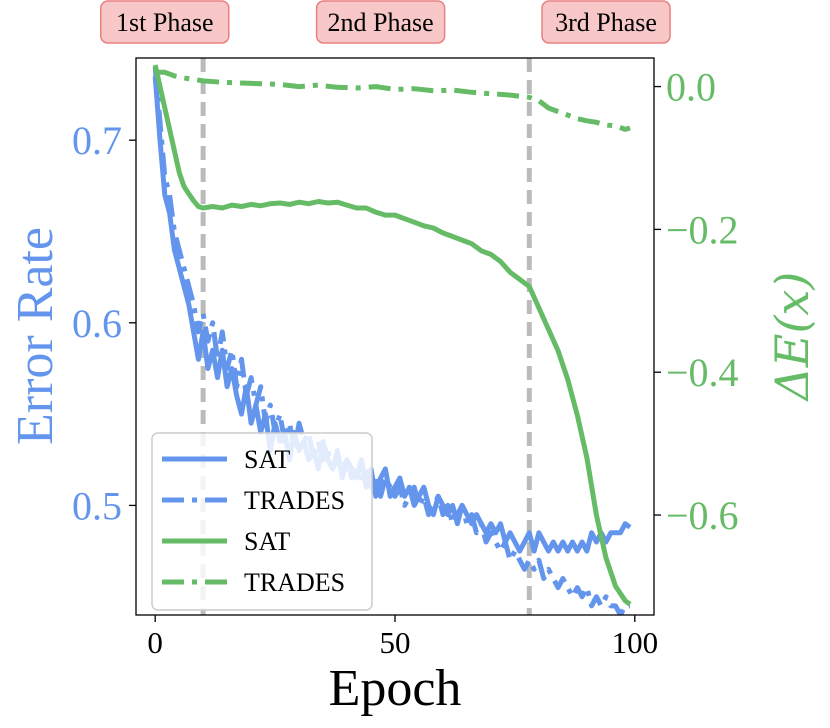 This screenshot has height=728, width=830. What do you see at coordinates (155, 642) in the screenshot?
I see `x-tick-label: 0` at bounding box center [155, 642].